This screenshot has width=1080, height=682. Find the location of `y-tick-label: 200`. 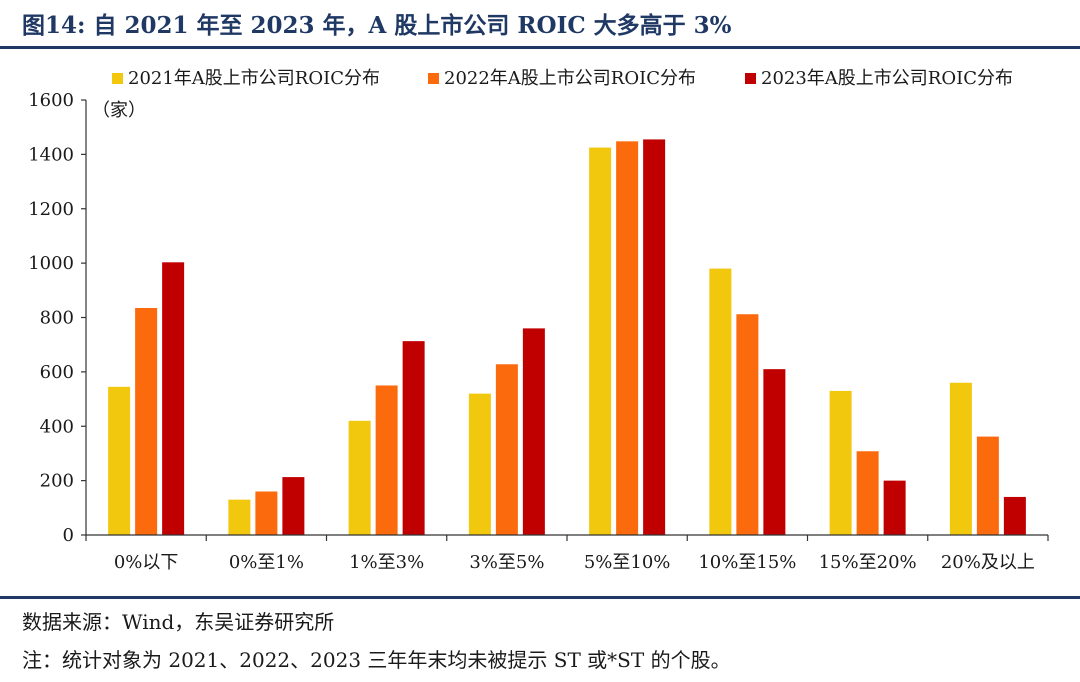

y-tick-label: 200 is located at coordinates (57, 481).